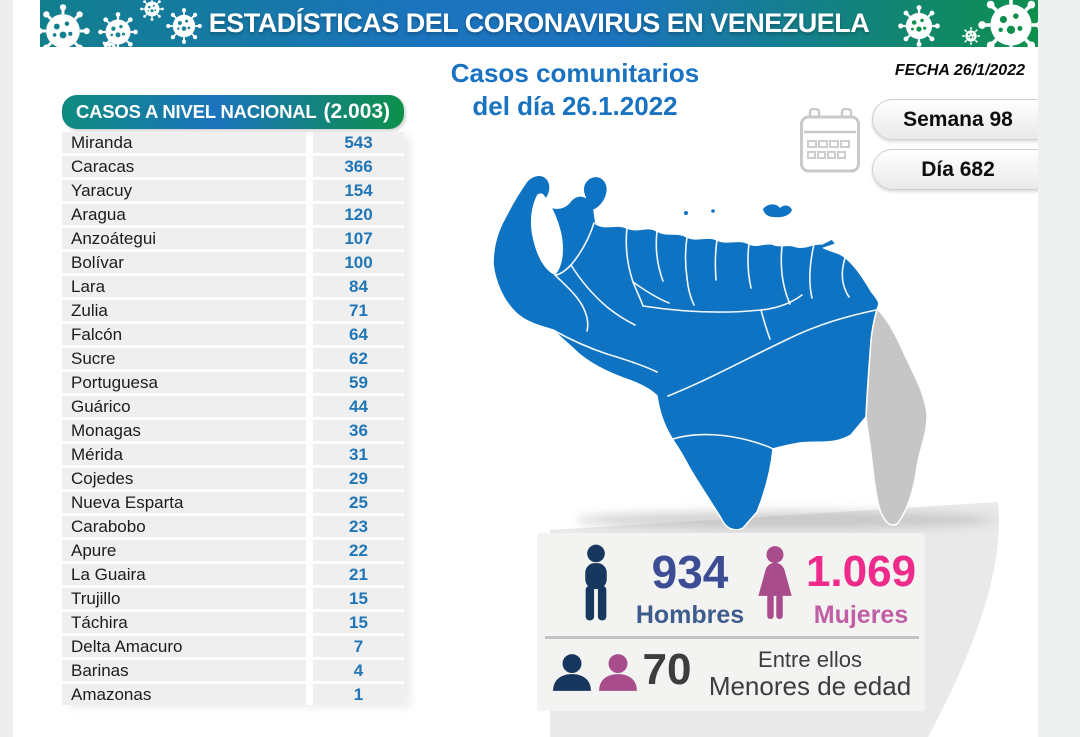 The height and width of the screenshot is (737, 1080). What do you see at coordinates (233, 670) in the screenshot?
I see `table-row: Barinas 4` at bounding box center [233, 670].